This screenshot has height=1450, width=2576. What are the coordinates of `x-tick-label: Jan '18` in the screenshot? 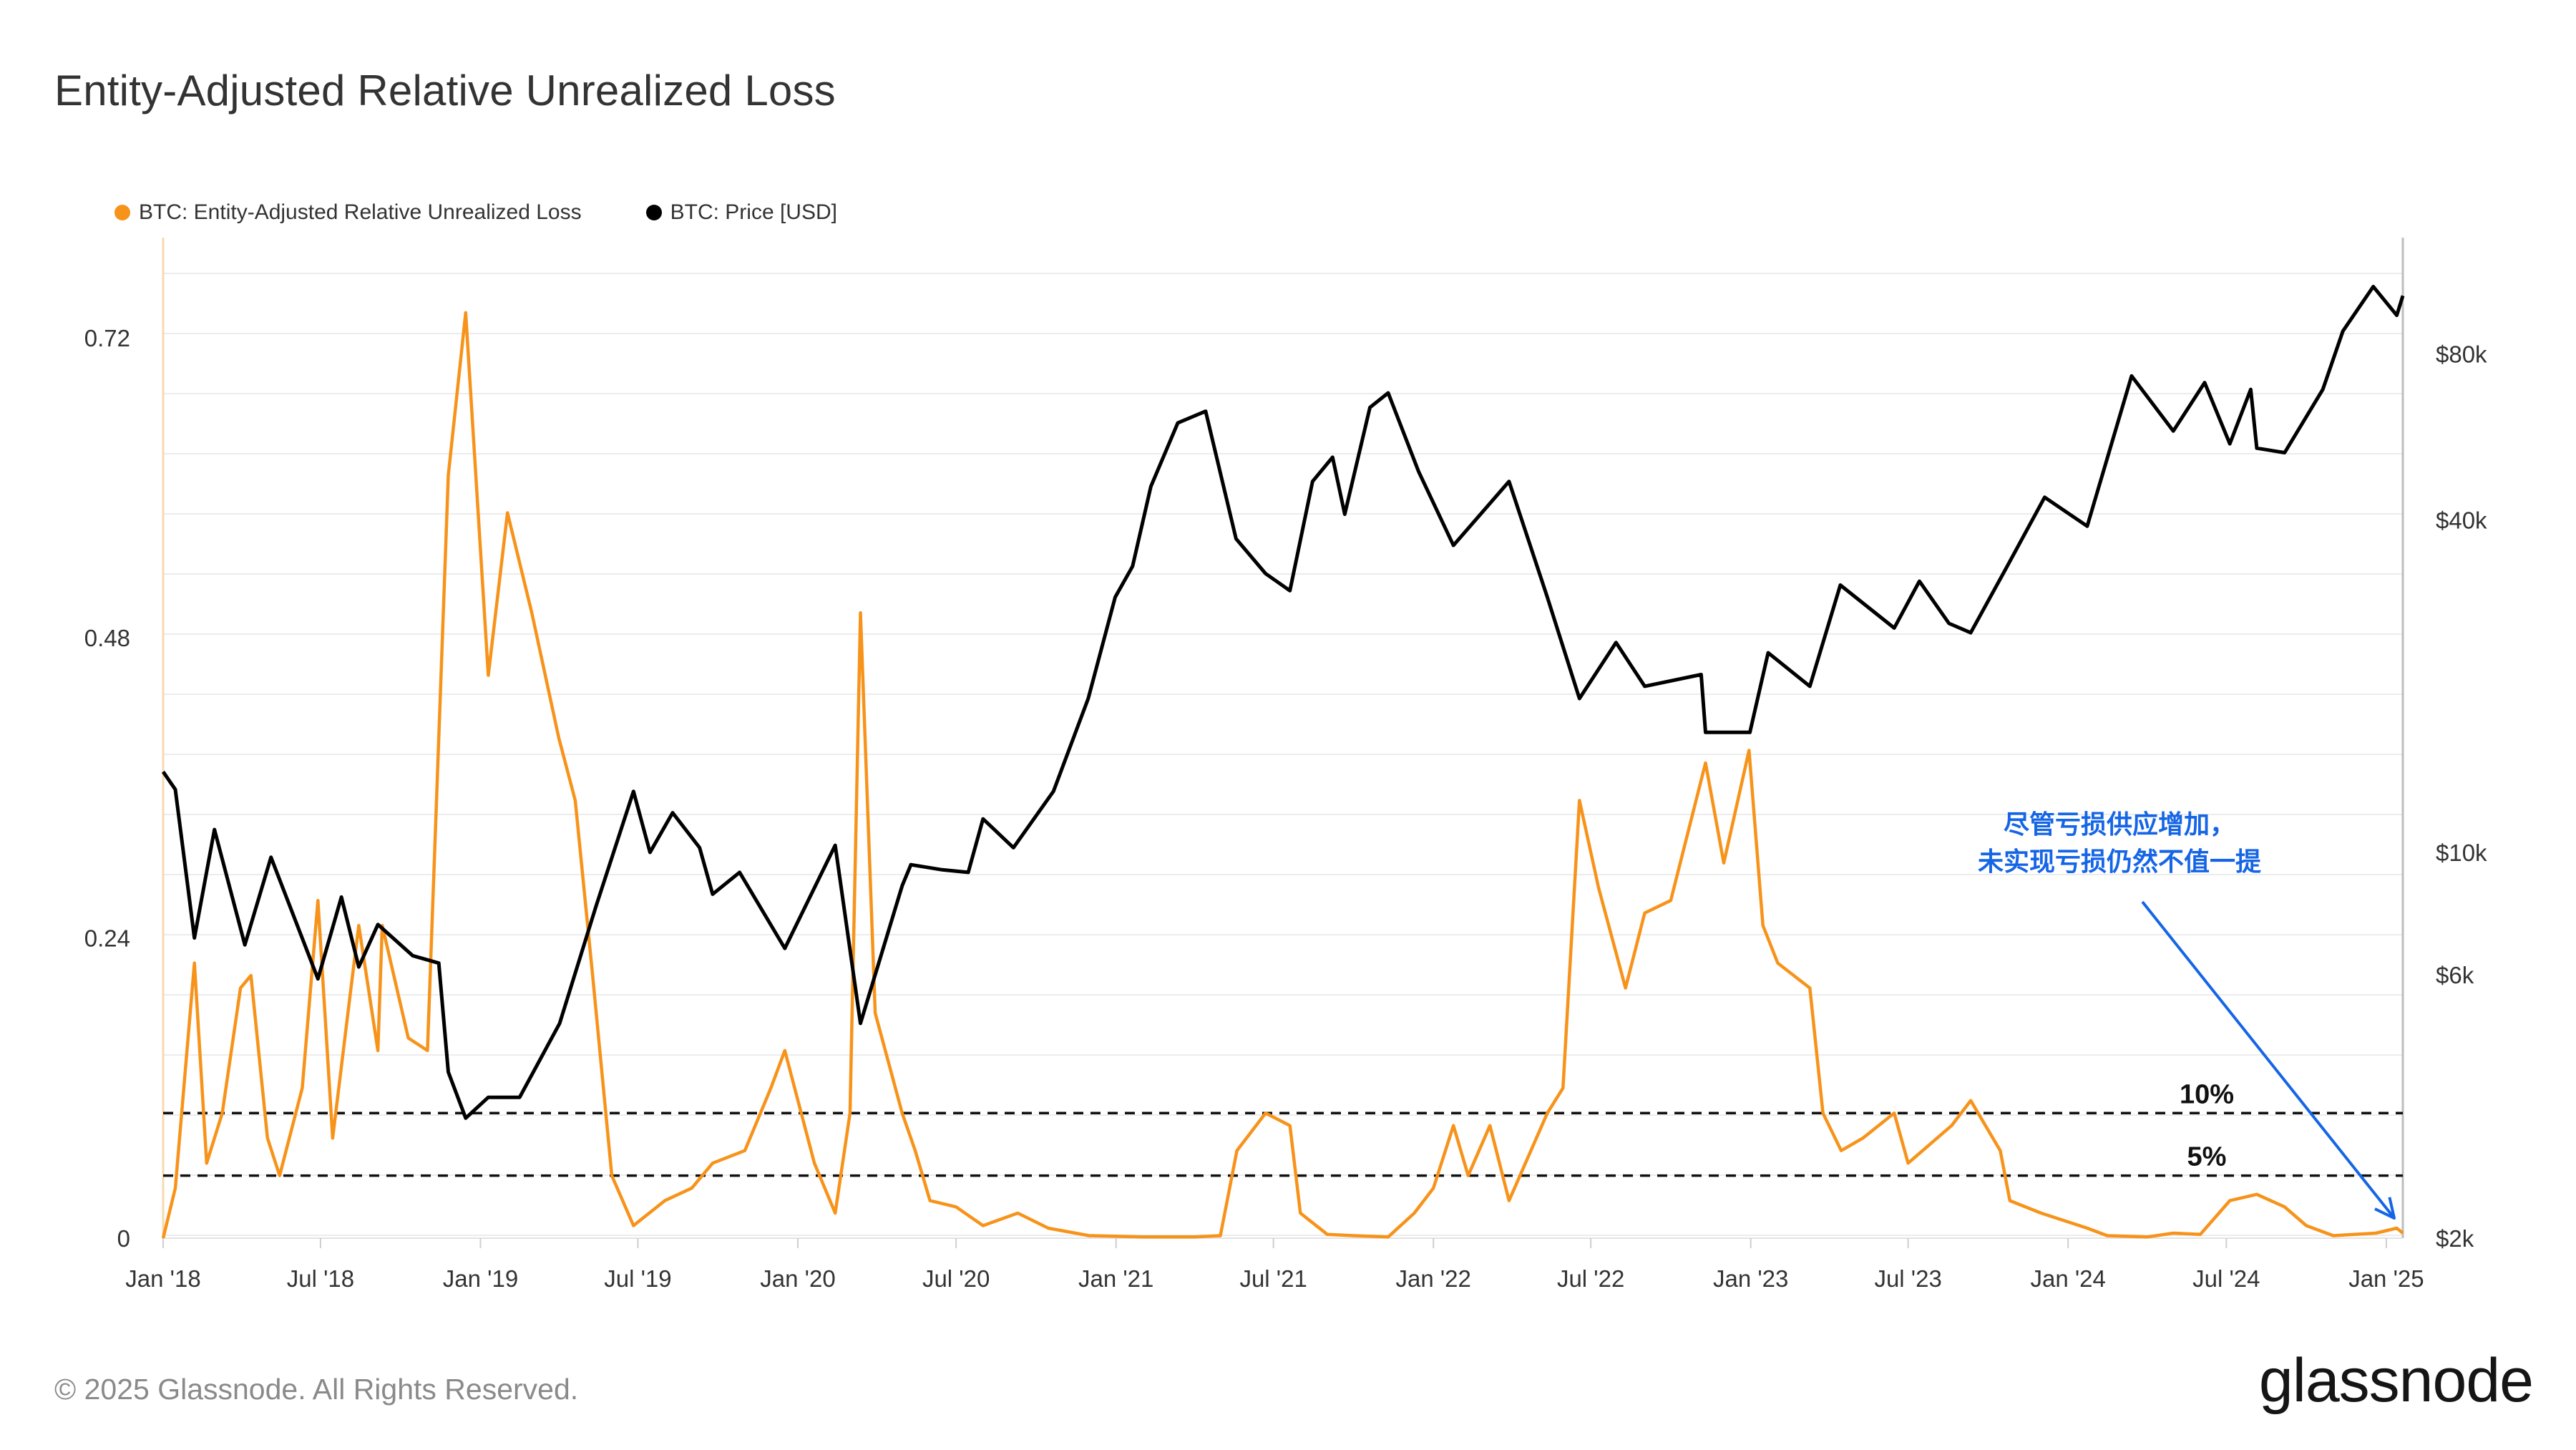 It's located at (162, 1278).